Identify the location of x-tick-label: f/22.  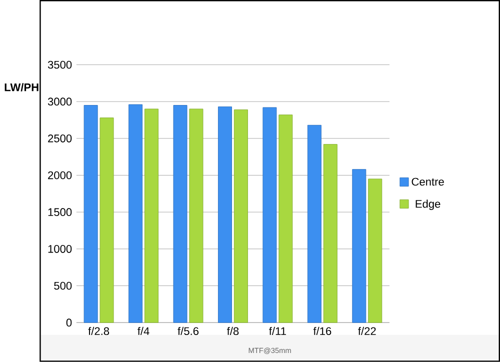
(367, 331).